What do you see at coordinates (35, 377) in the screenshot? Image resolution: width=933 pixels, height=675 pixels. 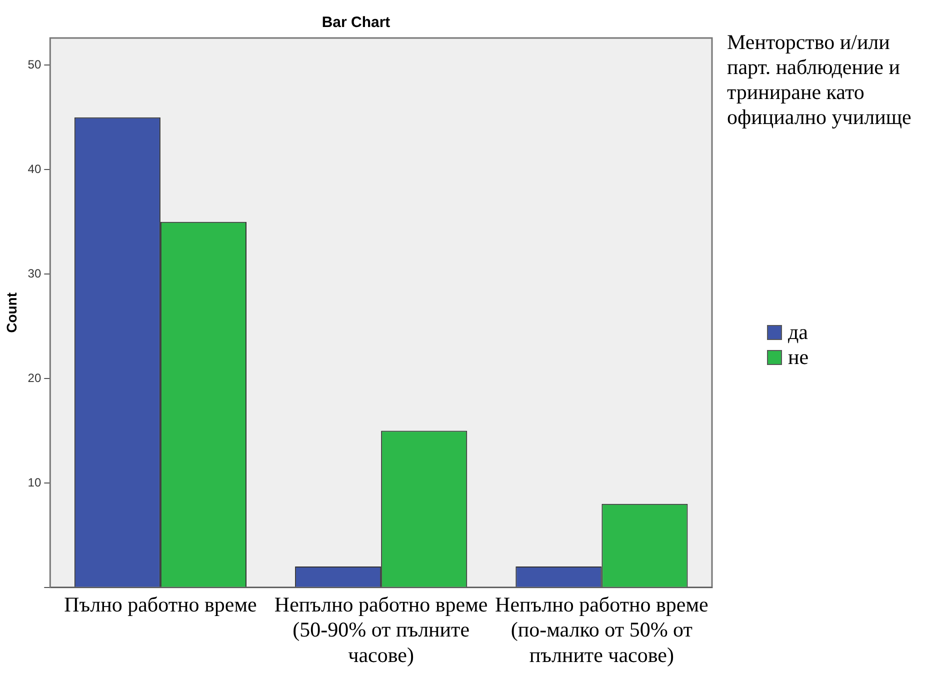 I see `y-tick-label: 20` at bounding box center [35, 377].